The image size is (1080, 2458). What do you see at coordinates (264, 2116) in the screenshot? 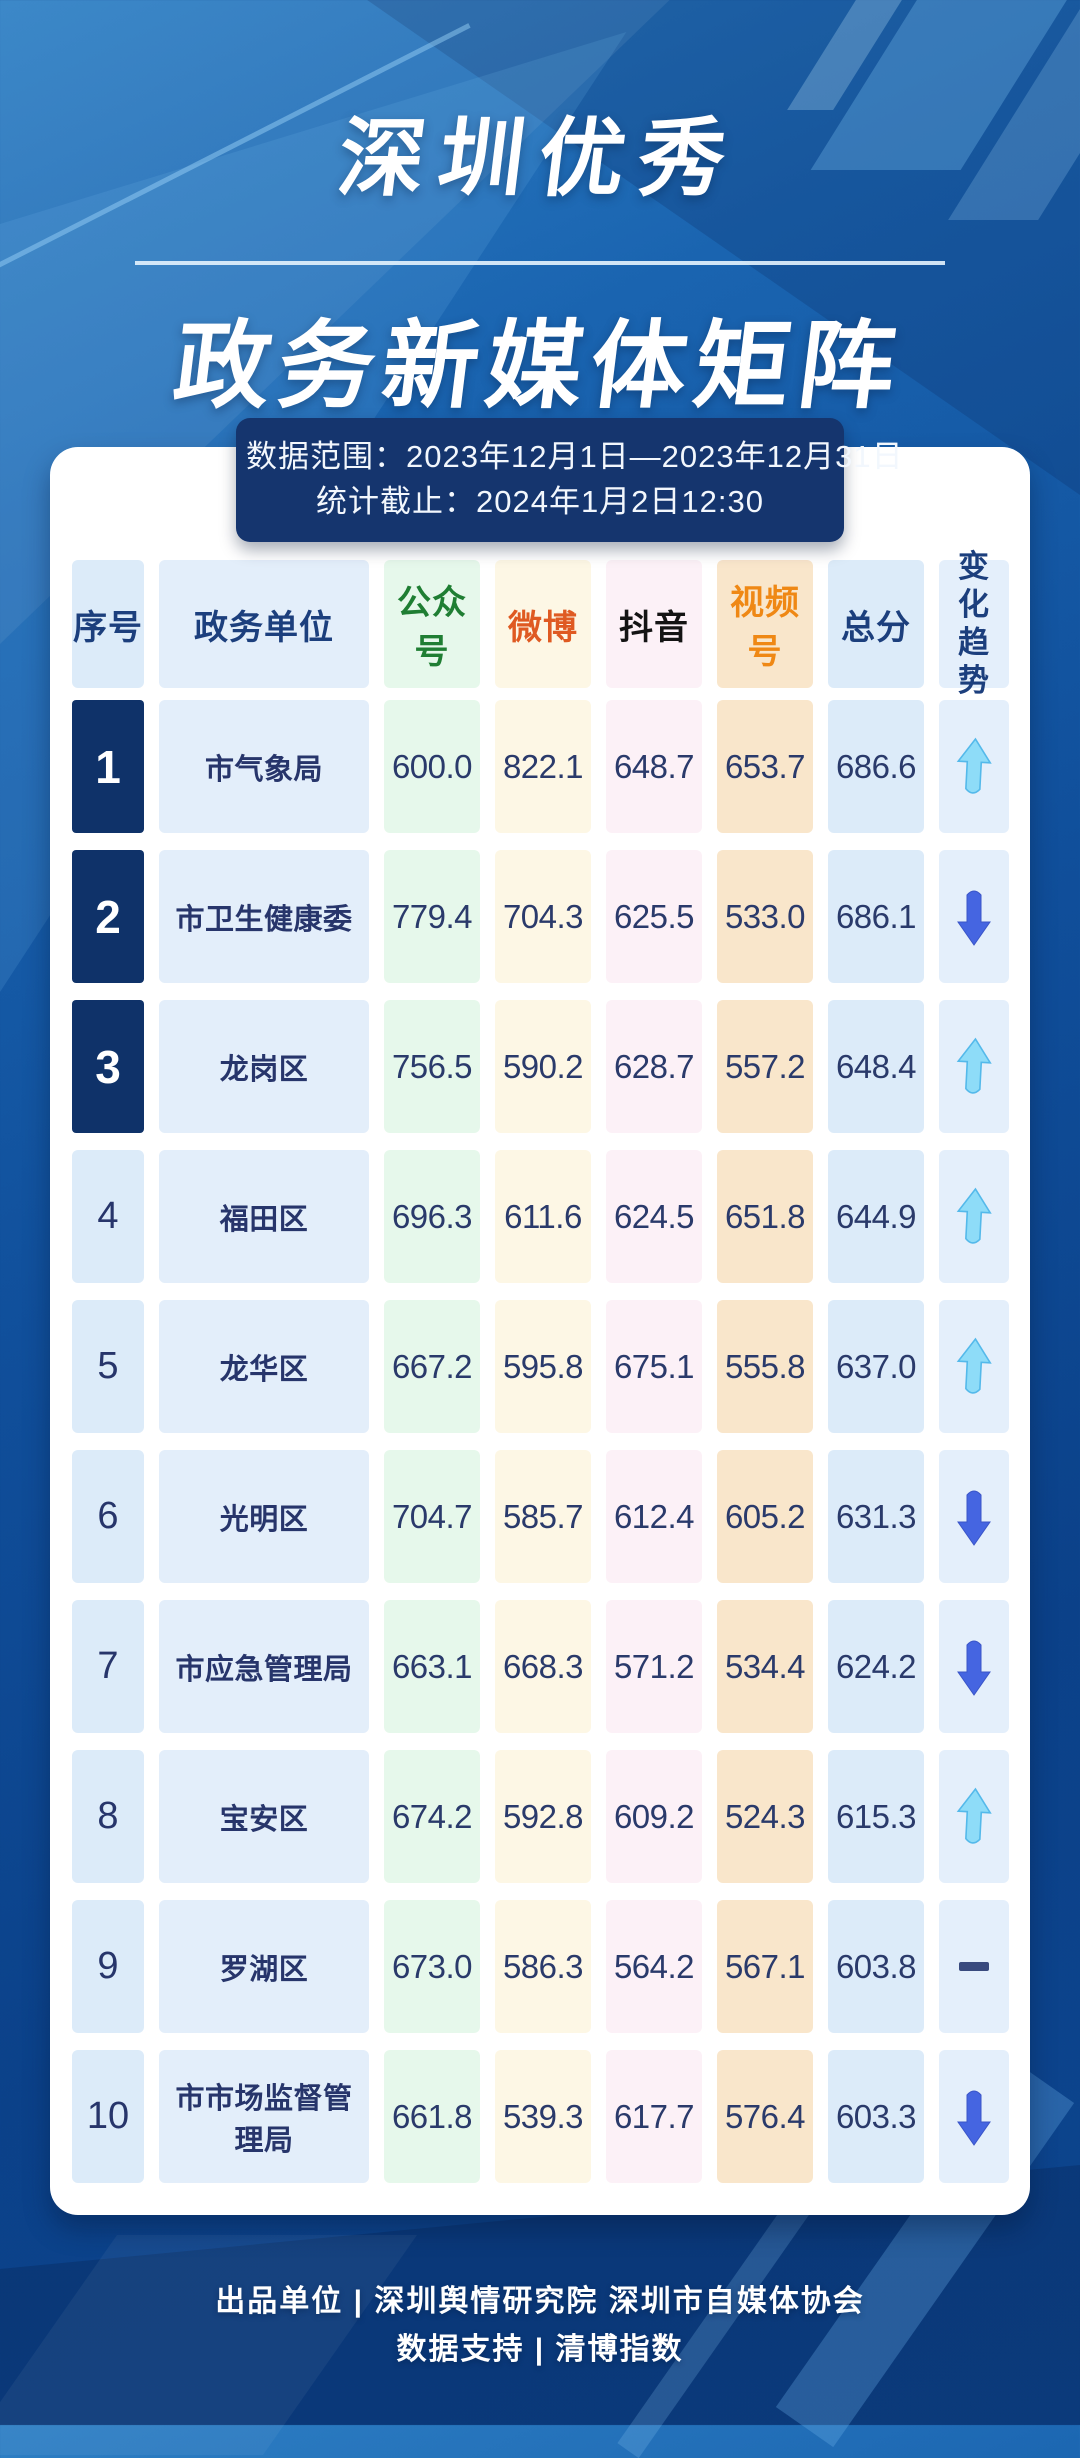
I see `unit-name-cell: 市市场监督管理局` at bounding box center [264, 2116].